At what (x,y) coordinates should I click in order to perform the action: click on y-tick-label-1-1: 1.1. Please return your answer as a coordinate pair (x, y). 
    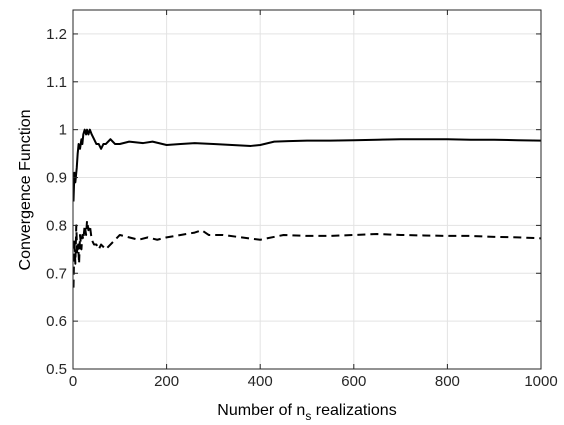
    Looking at the image, I should click on (56, 82).